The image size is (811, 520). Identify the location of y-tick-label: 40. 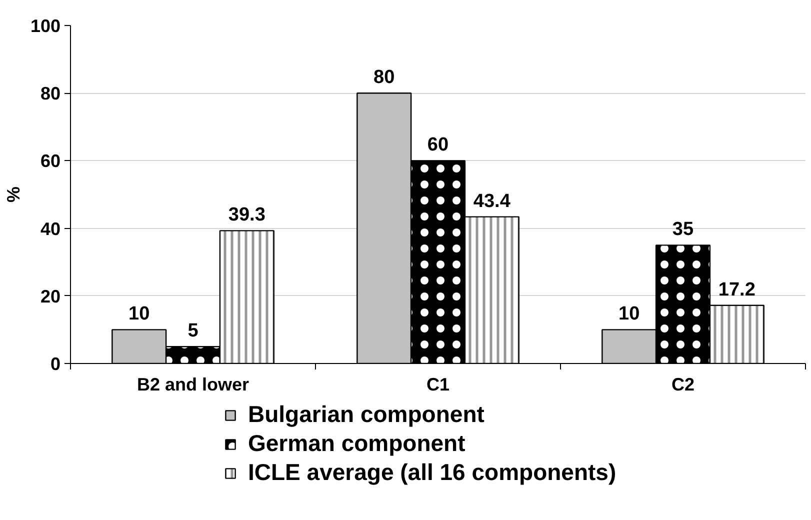
(50, 228).